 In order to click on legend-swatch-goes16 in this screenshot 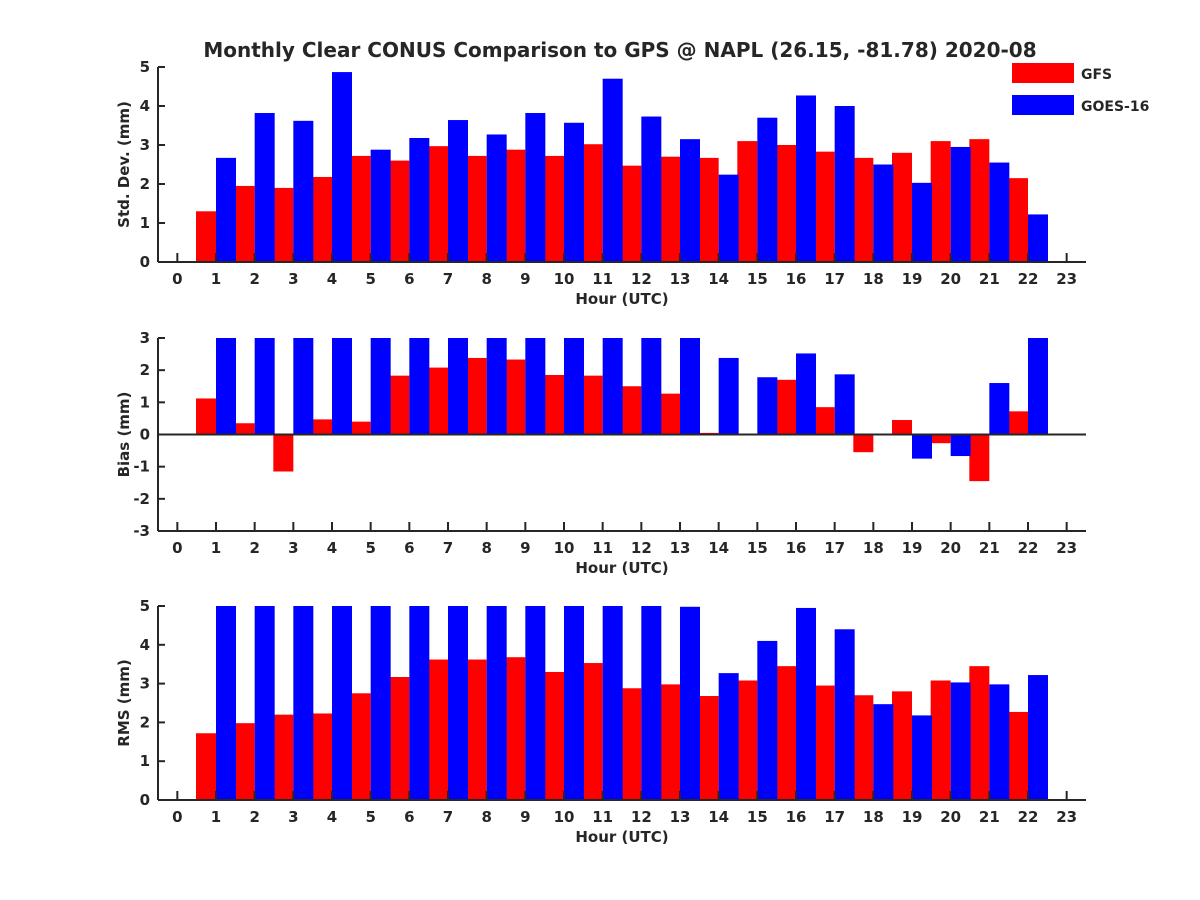, I will do `click(1043, 105)`.